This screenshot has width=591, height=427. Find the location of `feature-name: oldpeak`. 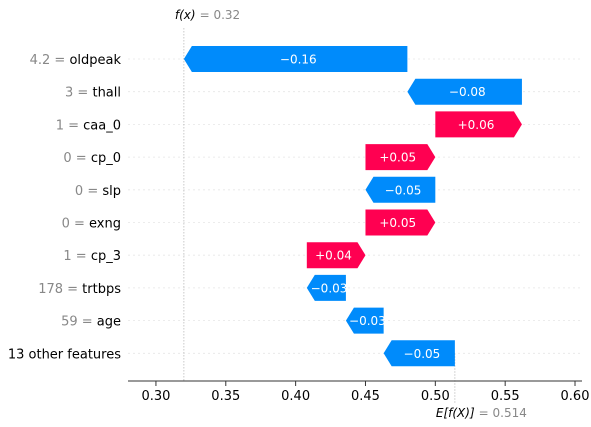

feature-name: oldpeak is located at coordinates (95, 60).